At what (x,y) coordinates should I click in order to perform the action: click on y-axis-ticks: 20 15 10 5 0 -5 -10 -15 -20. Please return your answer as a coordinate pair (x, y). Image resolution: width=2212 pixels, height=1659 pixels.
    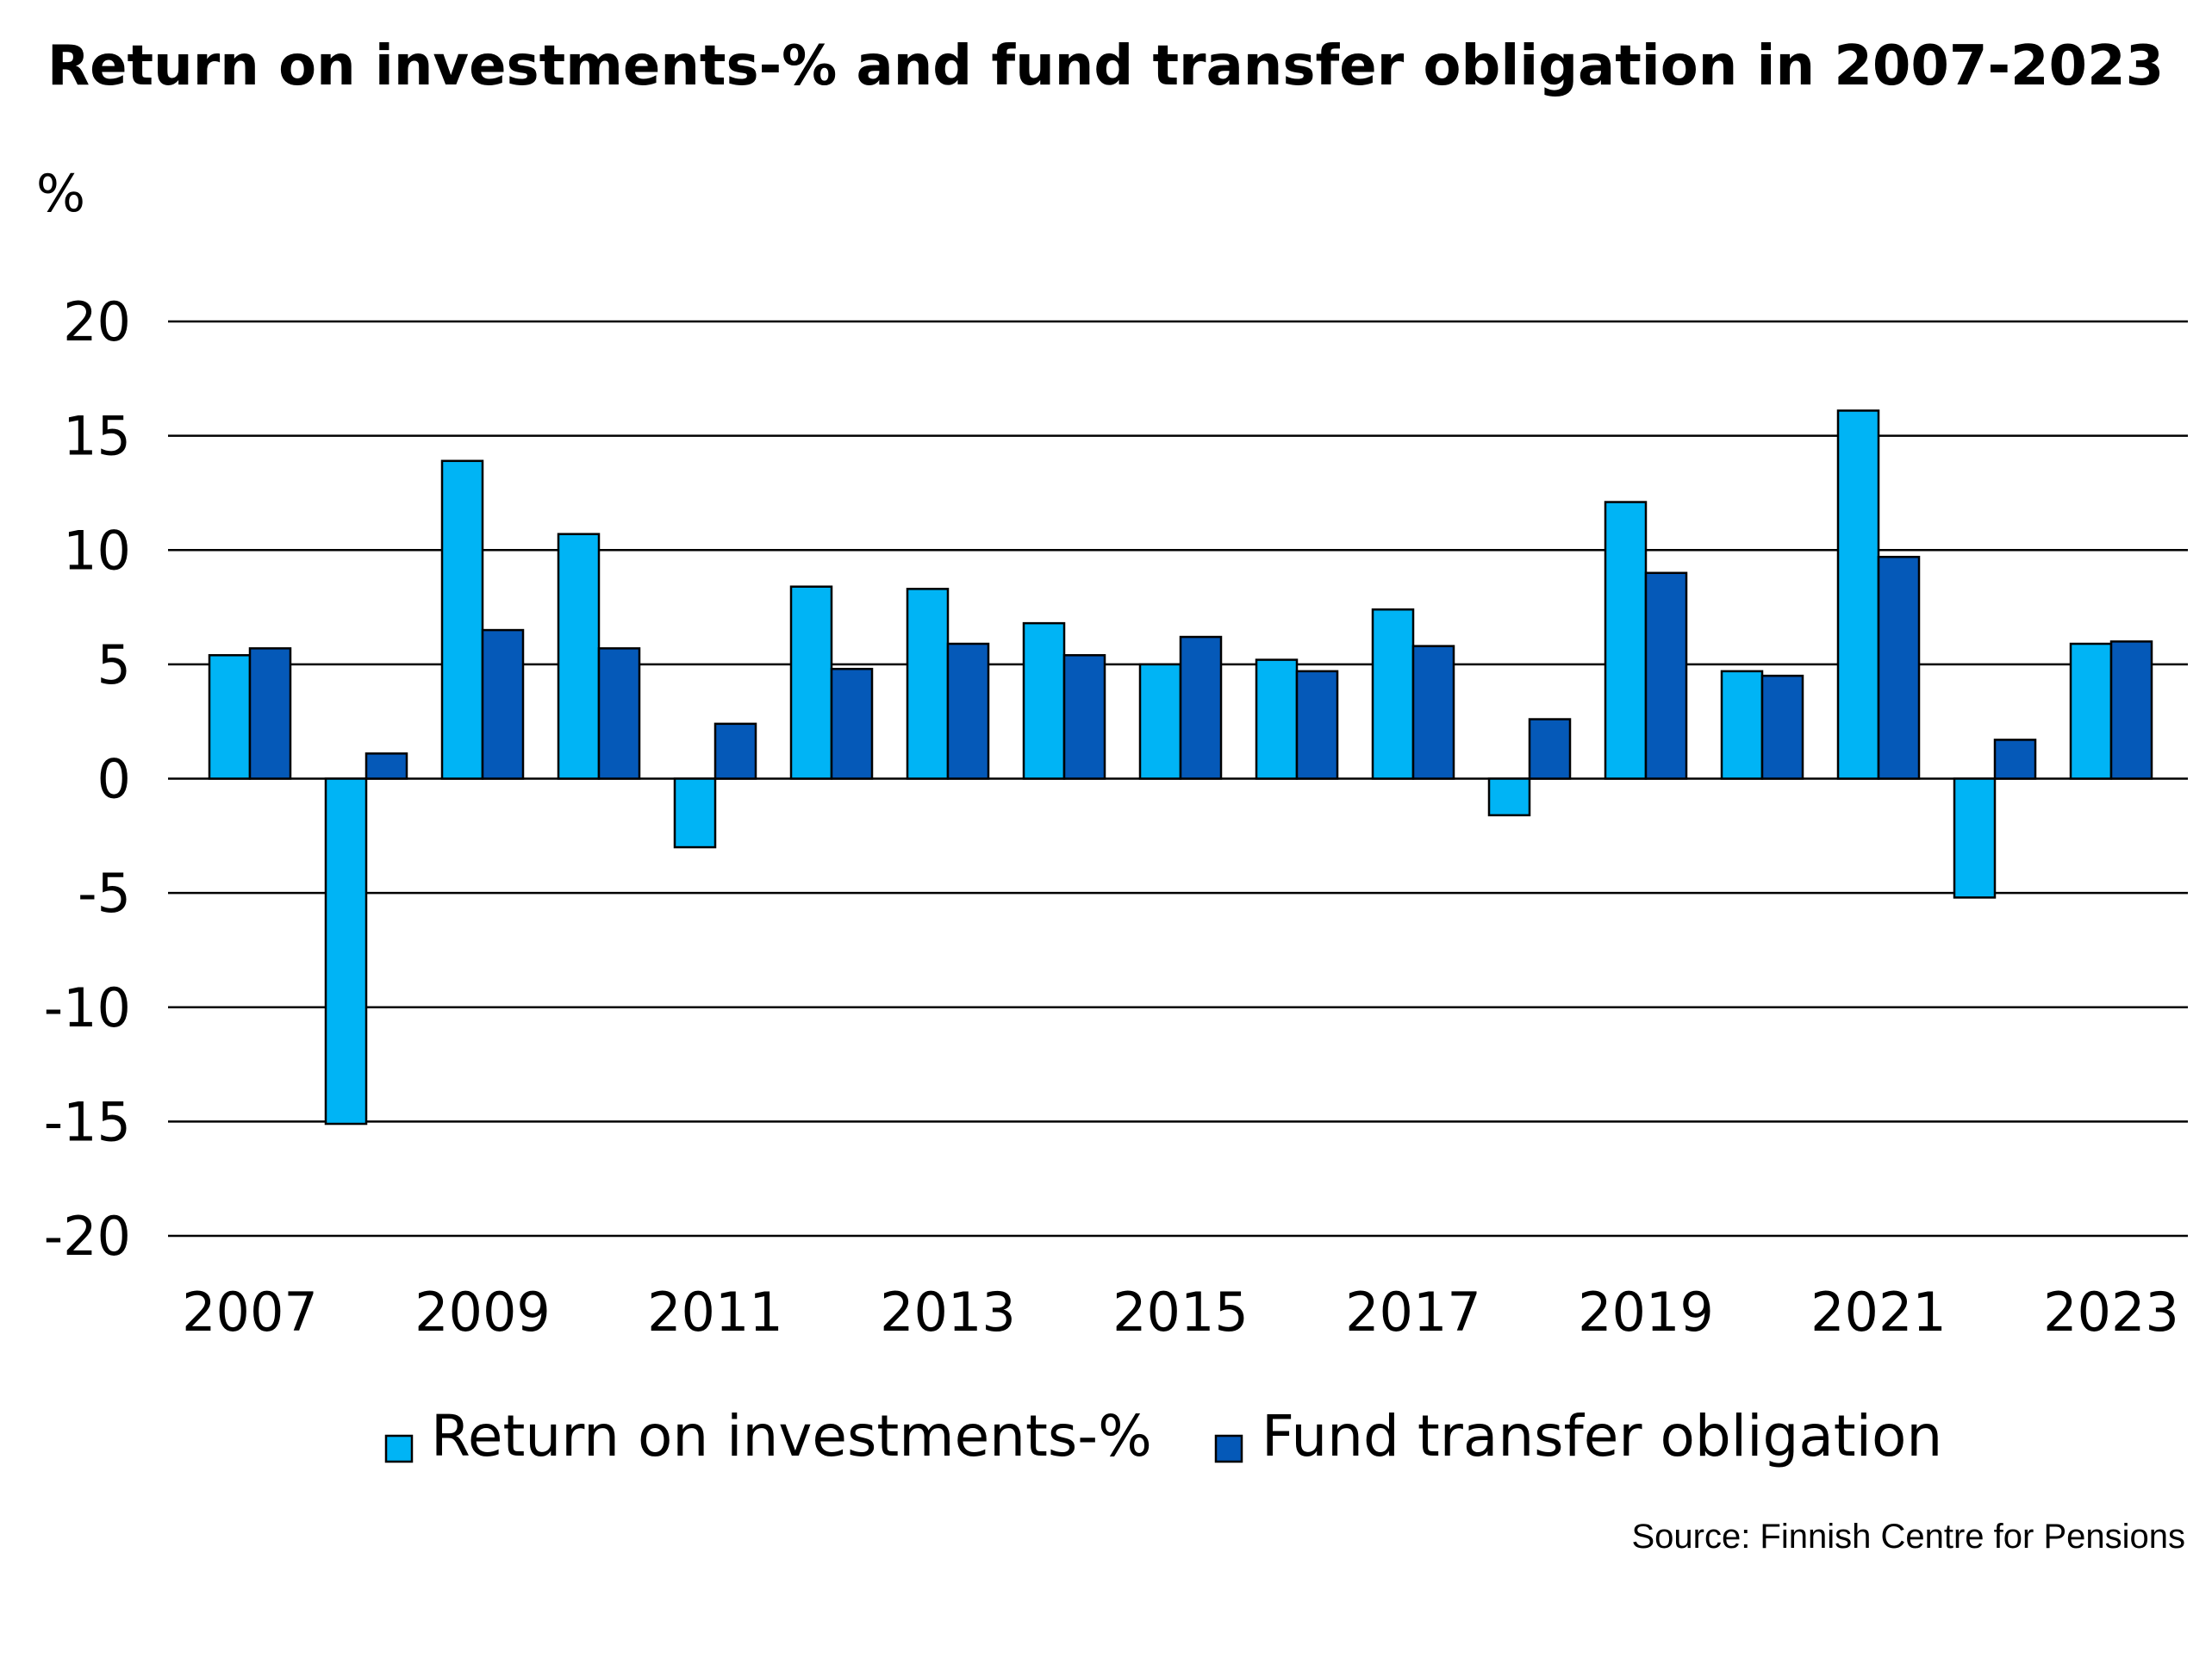
    Looking at the image, I should click on (88, 779).